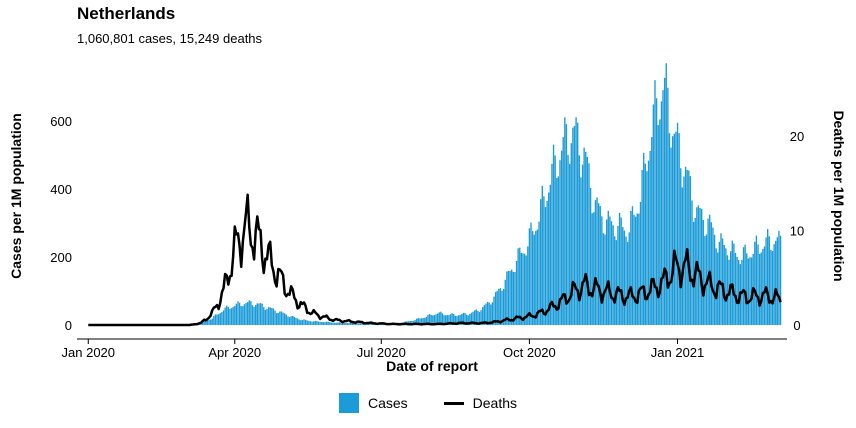  I want to click on legend-item-deaths: Deaths, so click(480, 403).